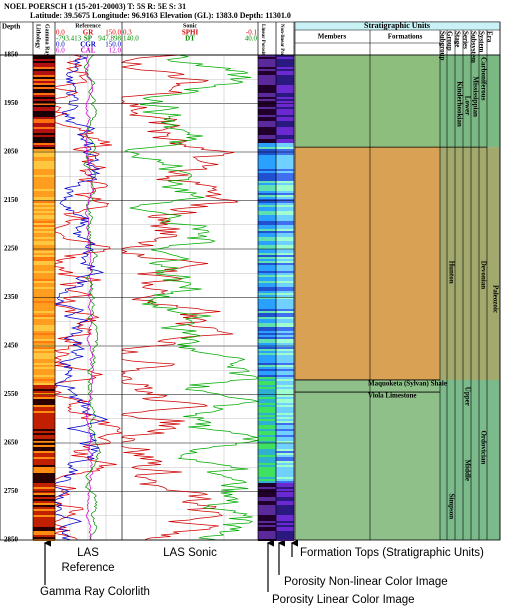 Image resolution: width=513 pixels, height=613 pixels. I want to click on nonlinear-header: Non-linear Porosity, so click(281, 45).